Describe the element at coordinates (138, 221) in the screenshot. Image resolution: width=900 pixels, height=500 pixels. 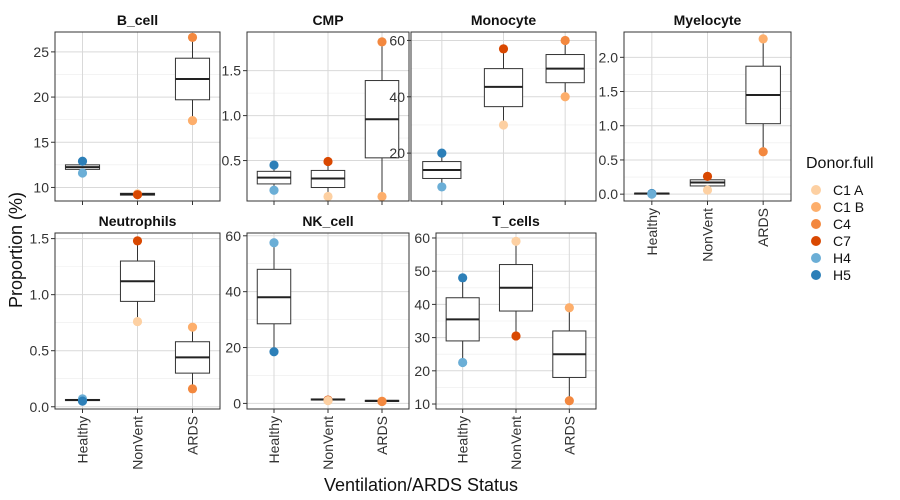
I see `panel-title: Neutrophils` at that location.